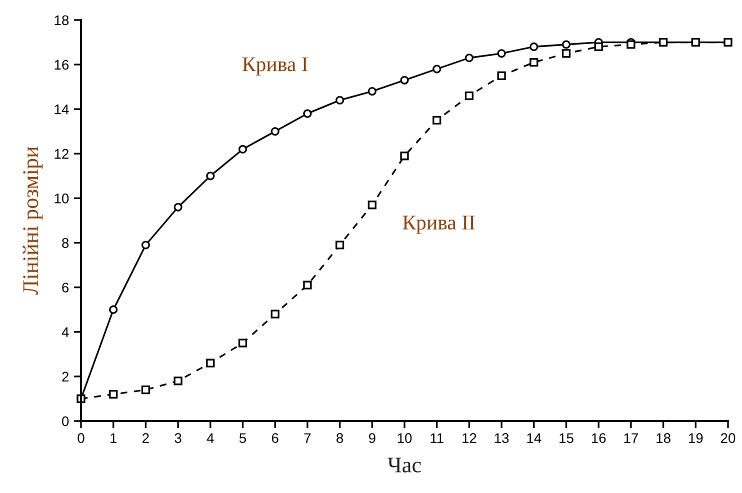  Describe the element at coordinates (61, 20) in the screenshot. I see `y-tick-label: 18` at that location.